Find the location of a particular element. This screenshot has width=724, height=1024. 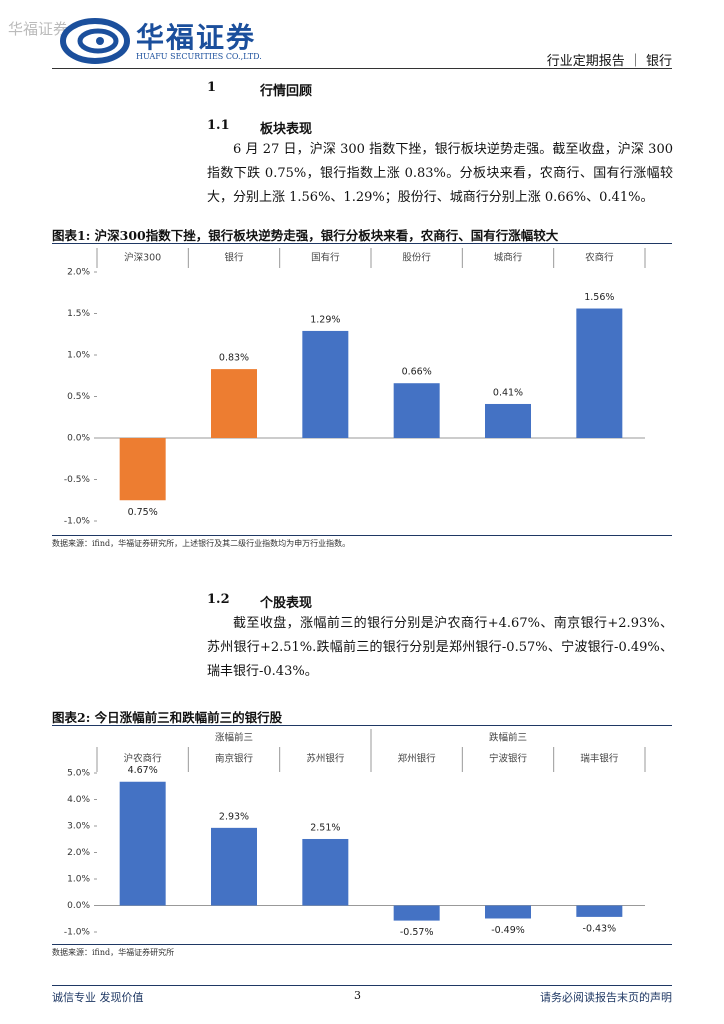

category-label: 瑞丰银行 is located at coordinates (599, 759).